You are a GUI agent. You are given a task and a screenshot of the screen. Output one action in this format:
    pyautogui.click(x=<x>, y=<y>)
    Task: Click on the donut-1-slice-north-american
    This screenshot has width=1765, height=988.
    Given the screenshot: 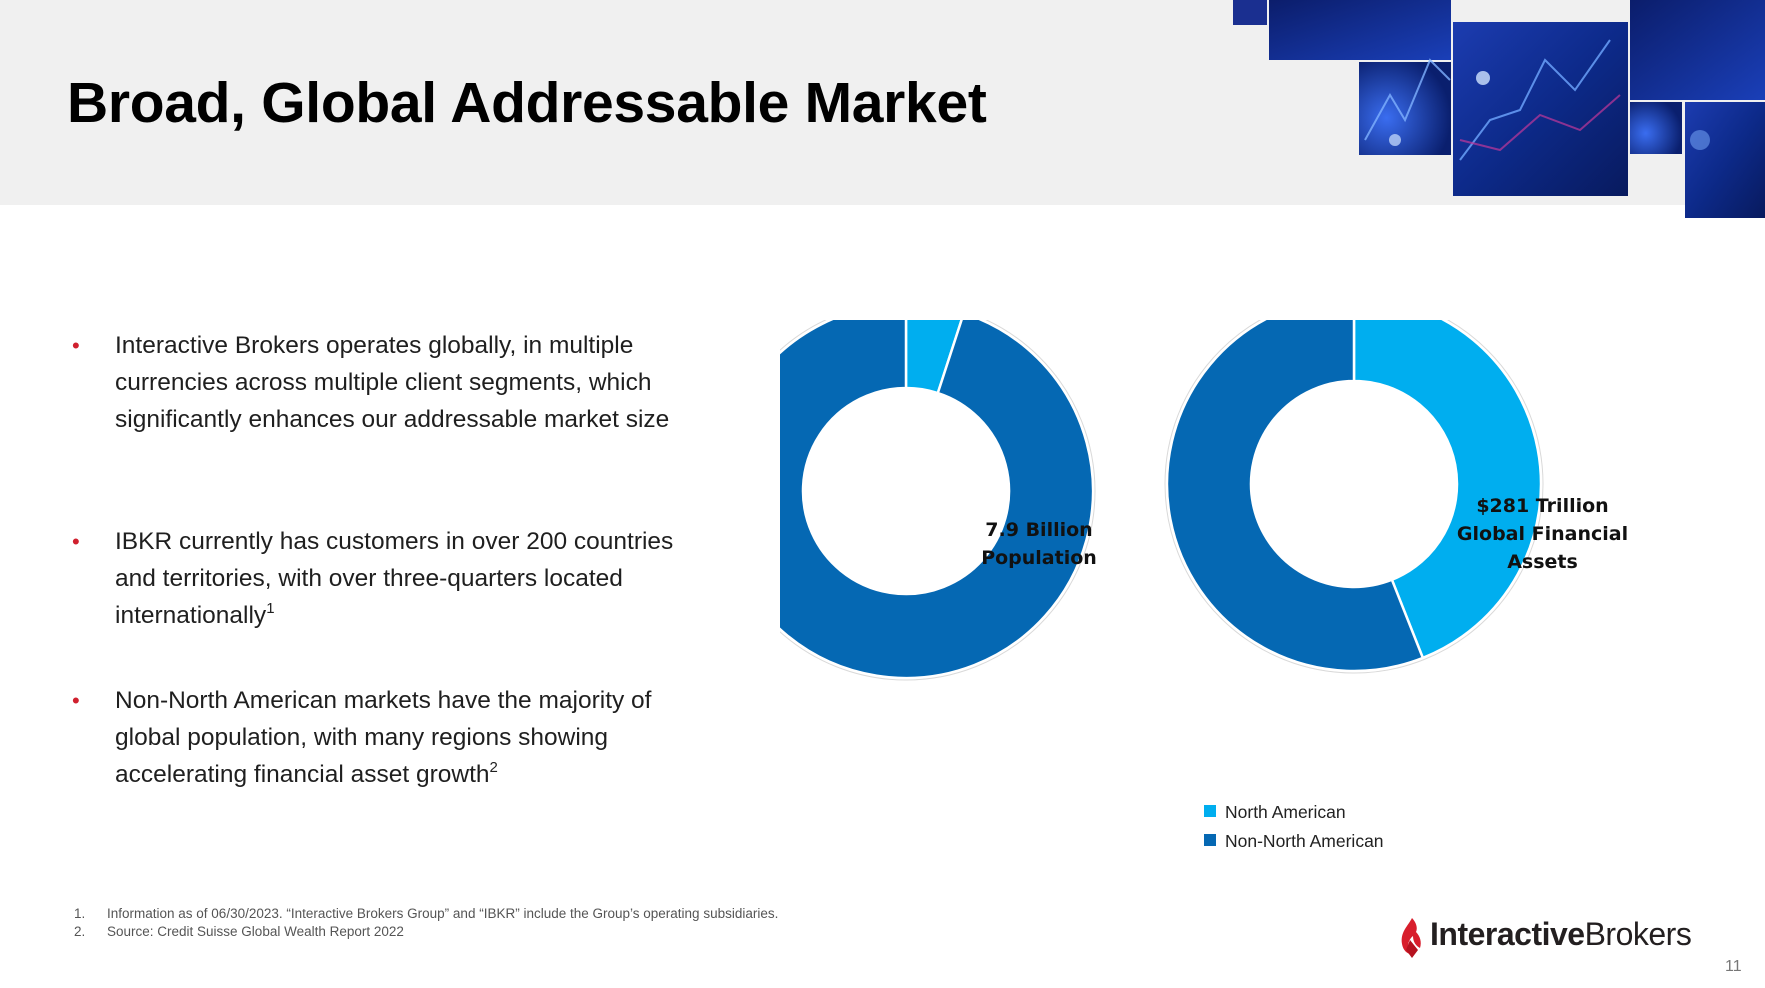 What is the action you would take?
    pyautogui.click(x=933, y=357)
    